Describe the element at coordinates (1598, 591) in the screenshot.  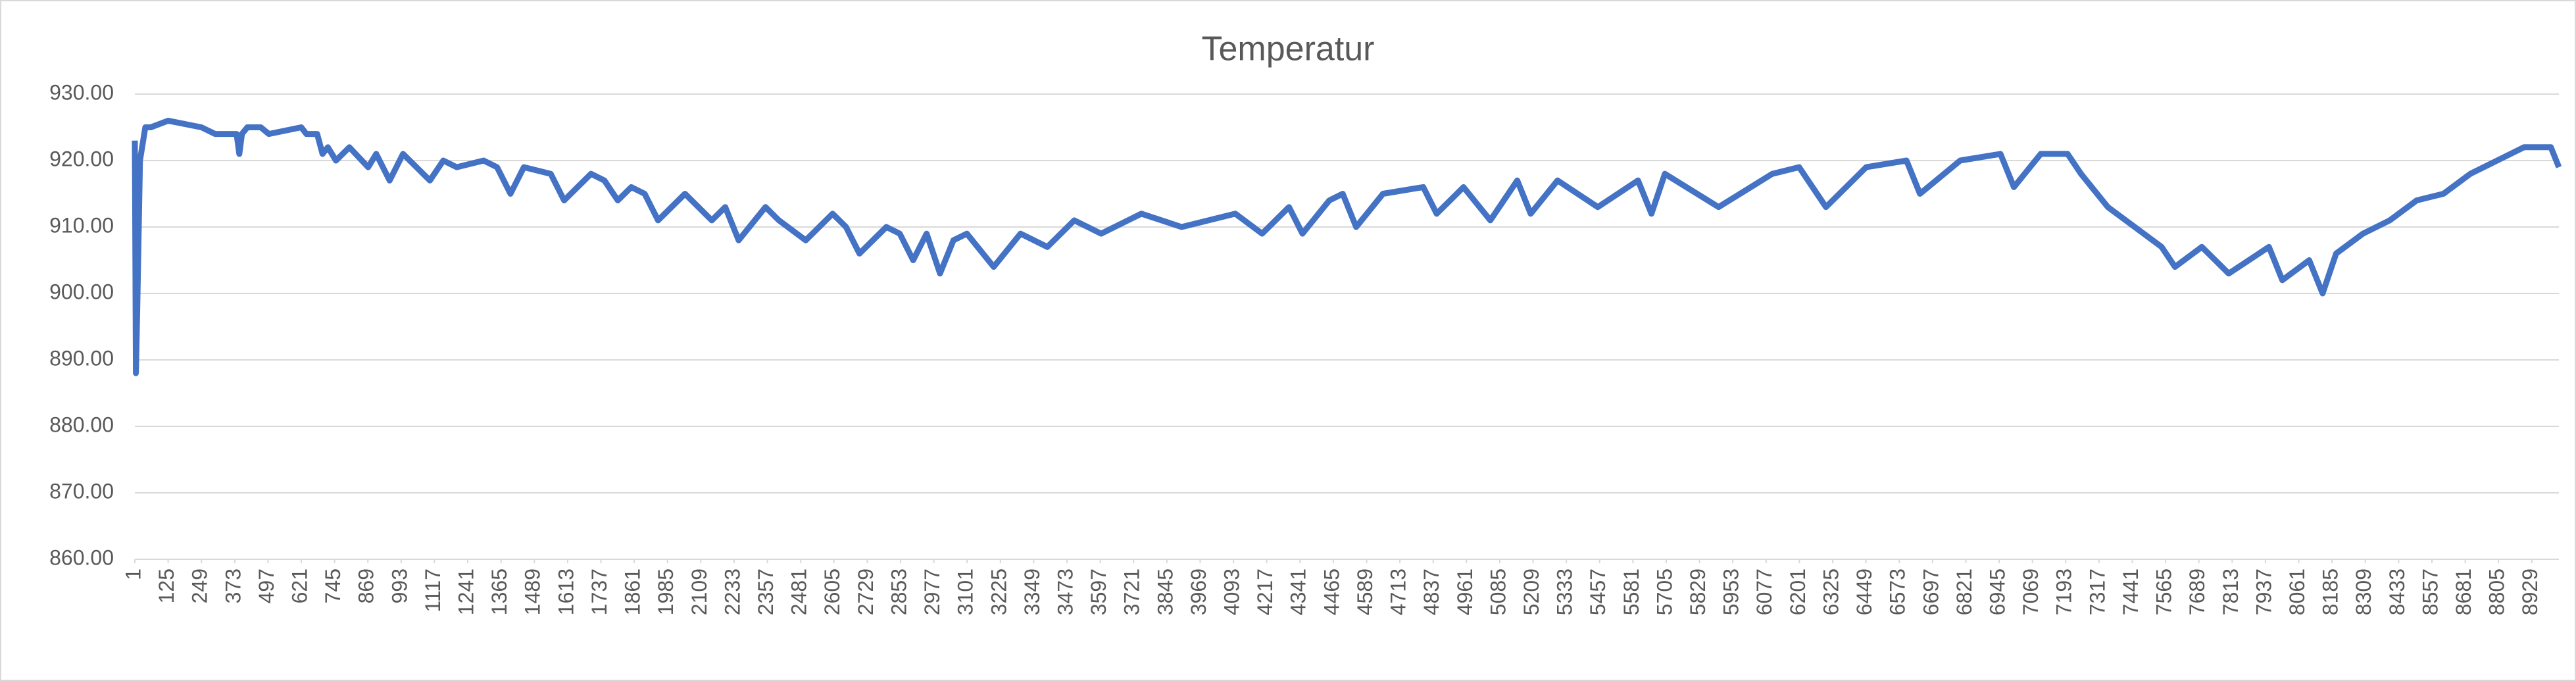
I see `x-tick-label: 5457` at that location.